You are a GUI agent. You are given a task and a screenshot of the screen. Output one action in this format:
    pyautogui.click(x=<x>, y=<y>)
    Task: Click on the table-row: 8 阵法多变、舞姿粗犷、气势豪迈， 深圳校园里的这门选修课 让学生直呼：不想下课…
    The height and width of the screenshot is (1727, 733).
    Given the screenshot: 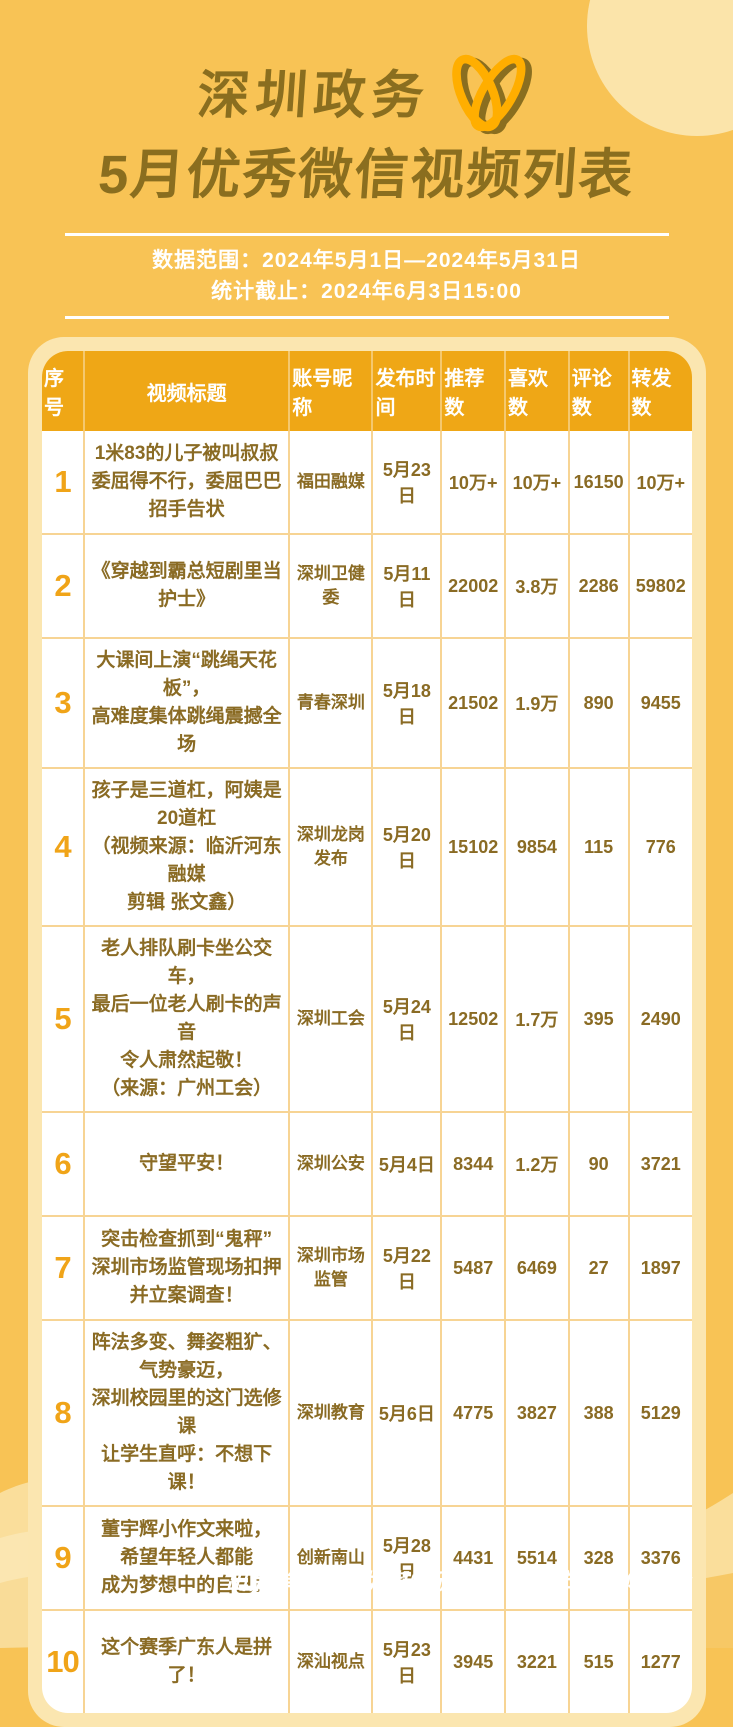 What is the action you would take?
    pyautogui.click(x=367, y=1414)
    